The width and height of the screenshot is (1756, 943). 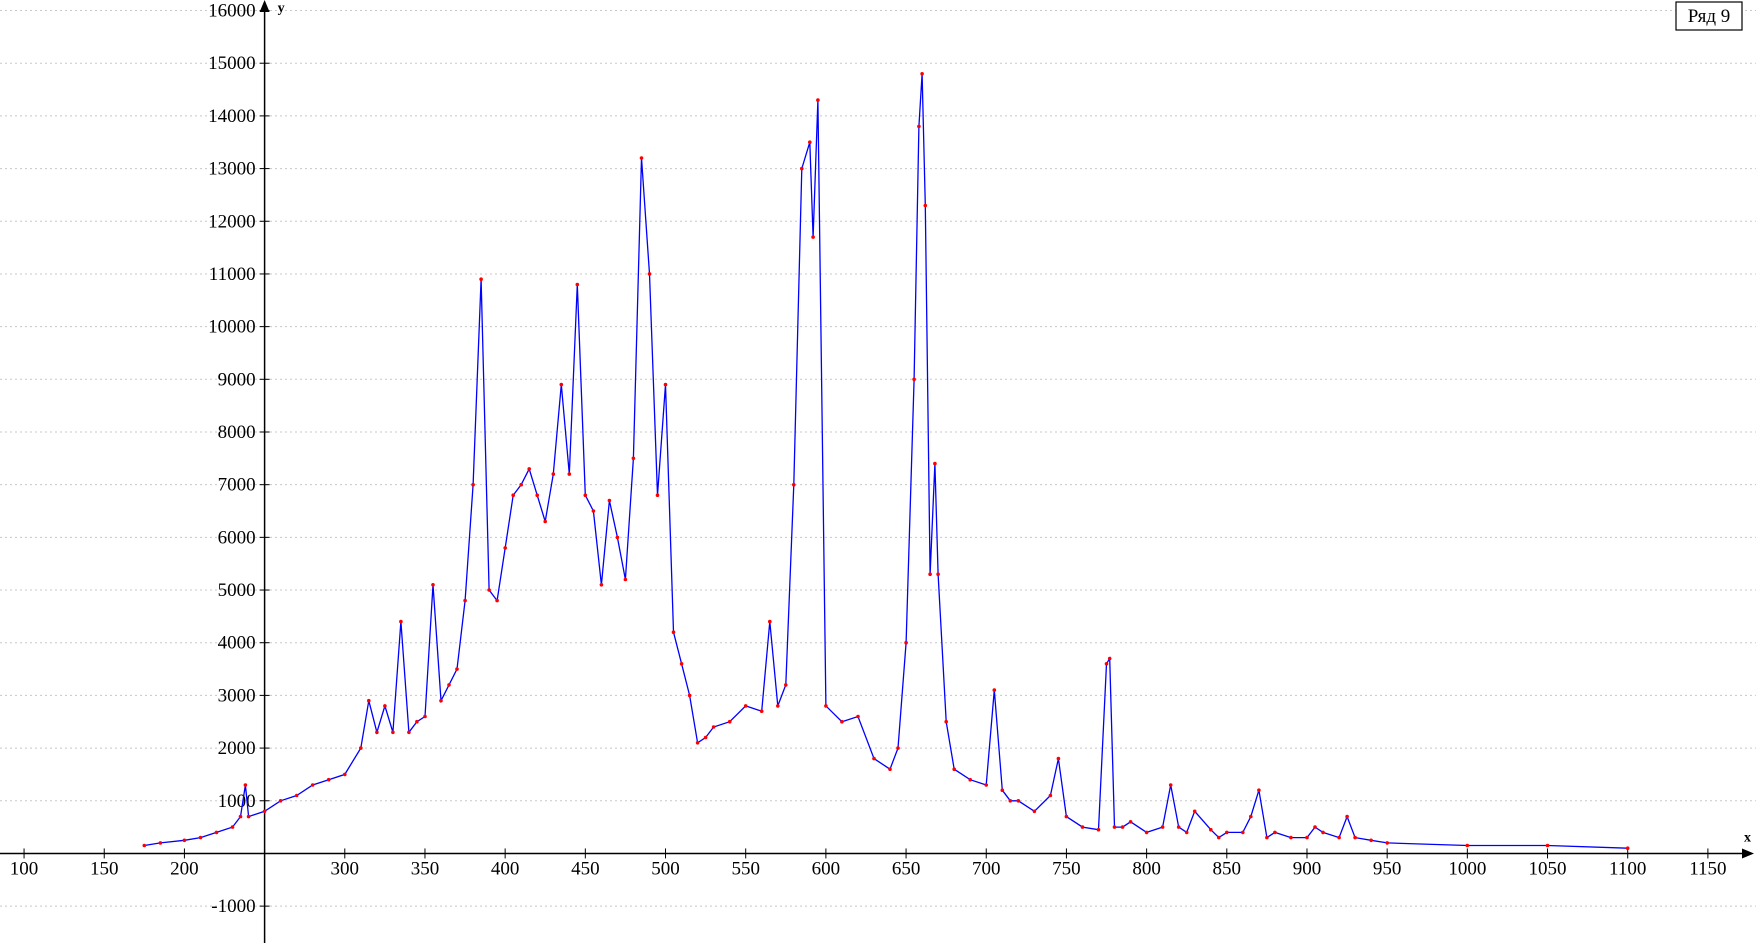 What do you see at coordinates (1307, 868) in the screenshot?
I see `x-tick-label: 900` at bounding box center [1307, 868].